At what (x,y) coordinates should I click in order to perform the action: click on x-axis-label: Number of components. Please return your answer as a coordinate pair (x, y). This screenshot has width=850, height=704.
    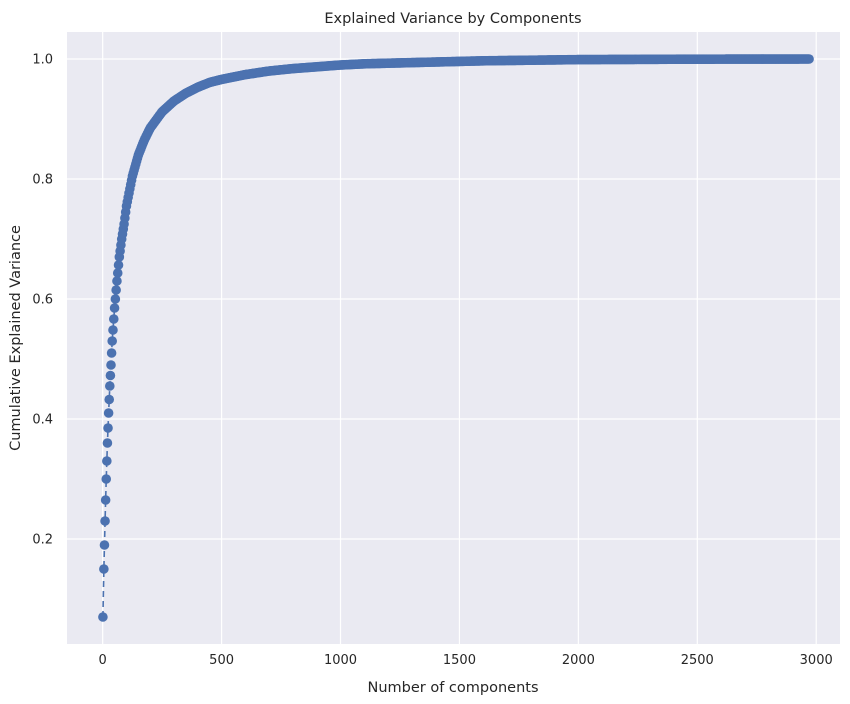
    Looking at the image, I should click on (452, 688).